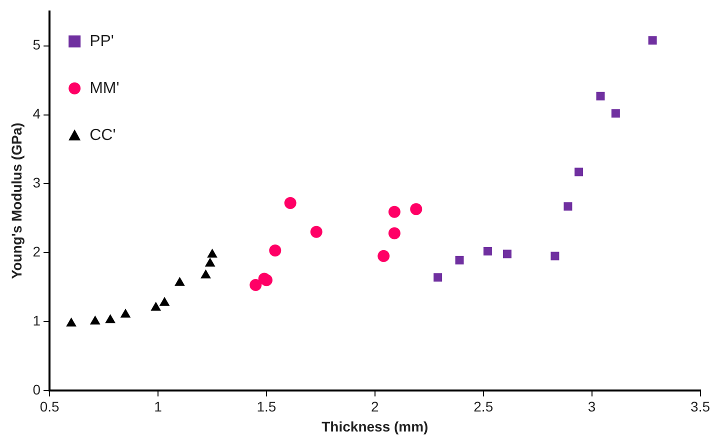 This screenshot has width=713, height=436. What do you see at coordinates (36, 44) in the screenshot?
I see `y-tick-label: 5` at bounding box center [36, 44].